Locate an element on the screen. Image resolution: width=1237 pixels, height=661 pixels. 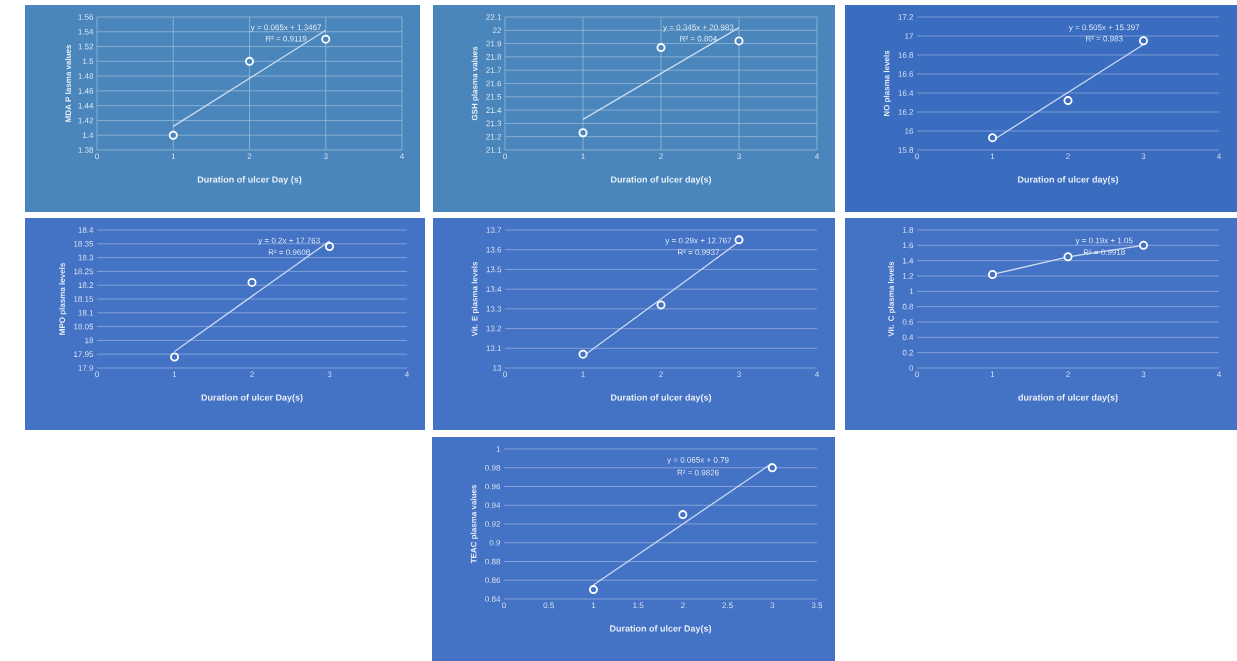
y-tick-label: 16.6 is located at coordinates (906, 74).